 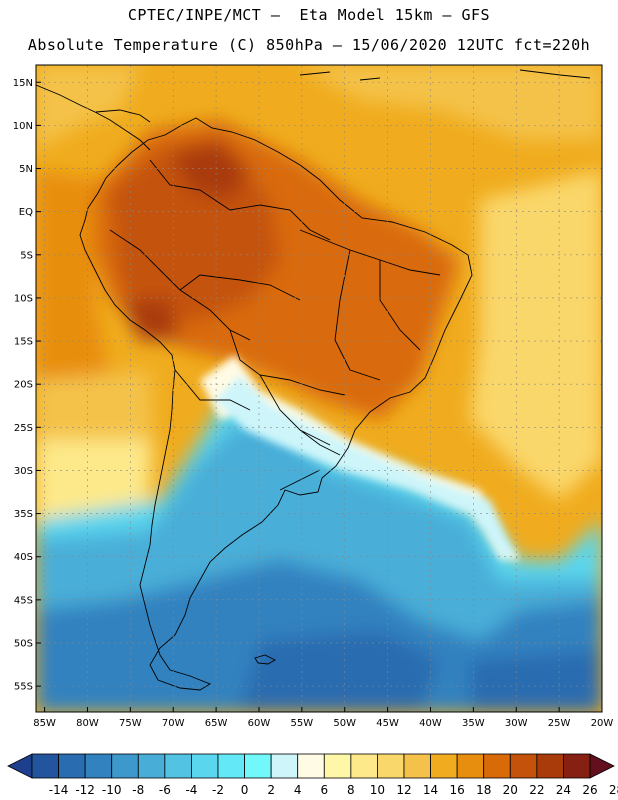 What do you see at coordinates (23, 342) in the screenshot?
I see `lat-tick-label: 15S` at bounding box center [23, 342].